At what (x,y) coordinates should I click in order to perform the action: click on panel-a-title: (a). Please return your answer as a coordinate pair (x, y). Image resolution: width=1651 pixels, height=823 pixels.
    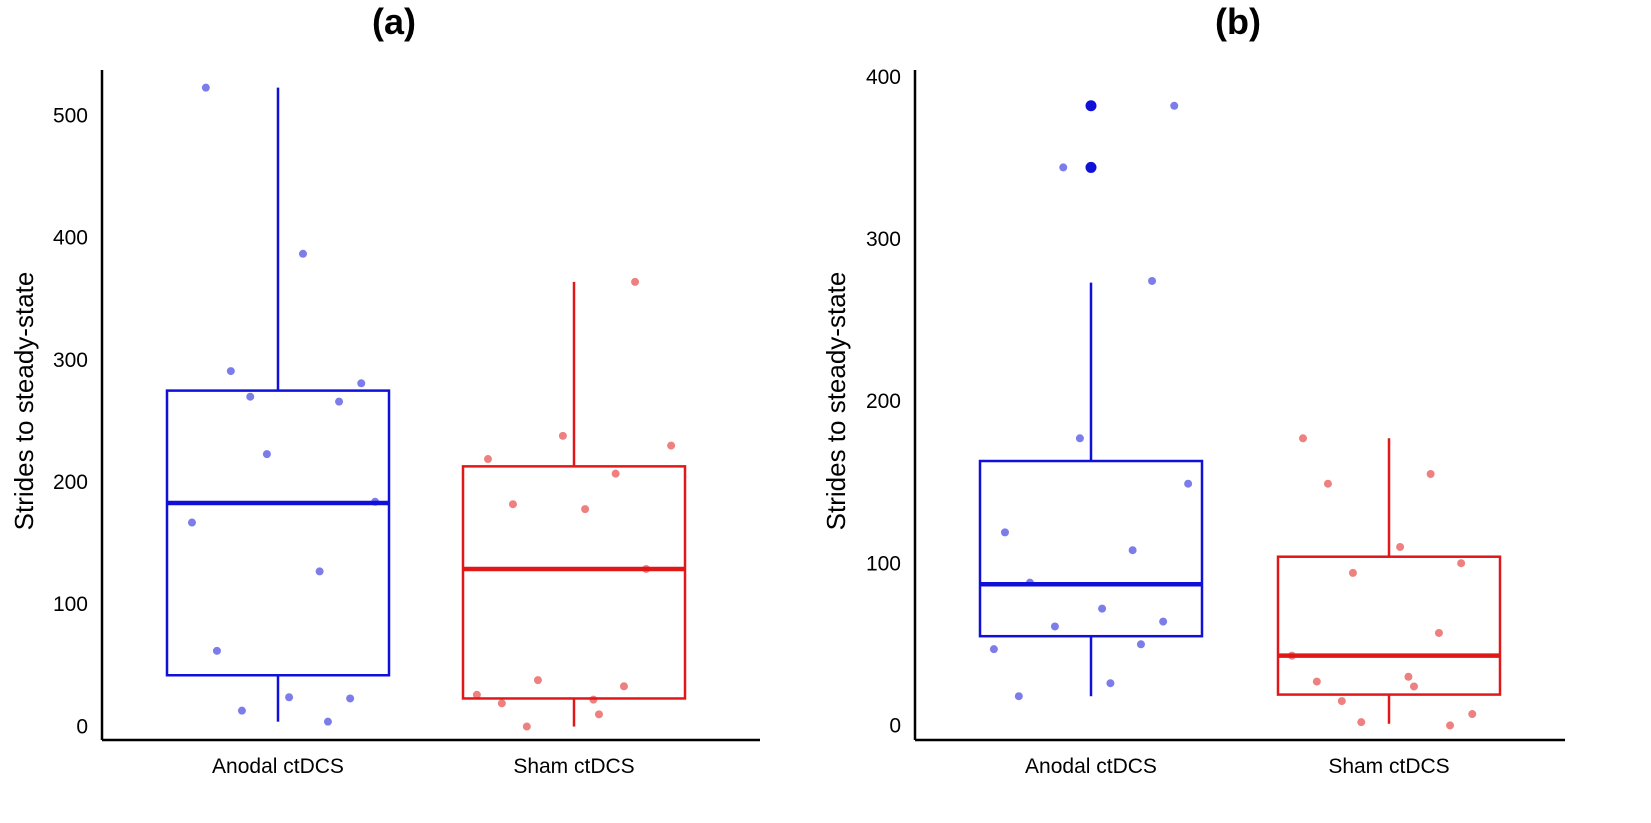
    Looking at the image, I should click on (394, 21).